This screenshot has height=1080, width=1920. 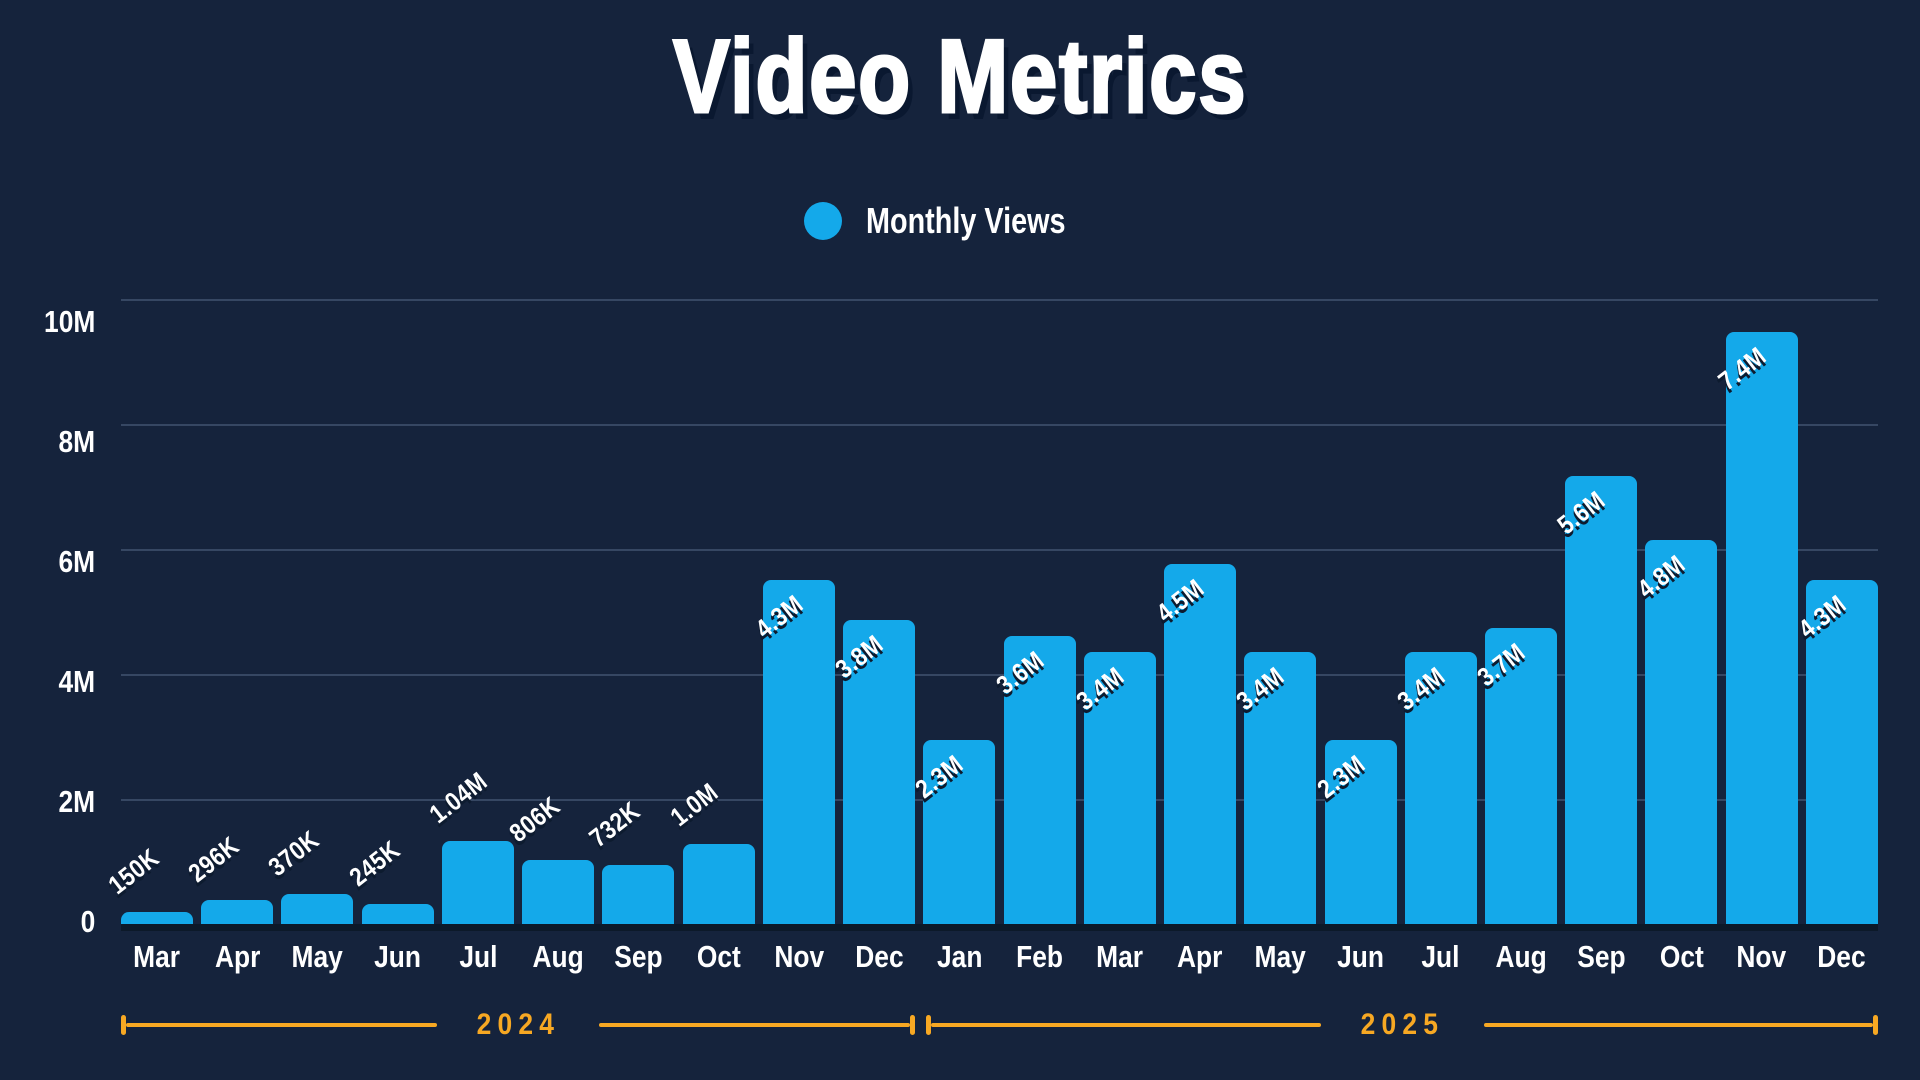 I want to click on chart-legend: Monthly Views, so click(x=960, y=221).